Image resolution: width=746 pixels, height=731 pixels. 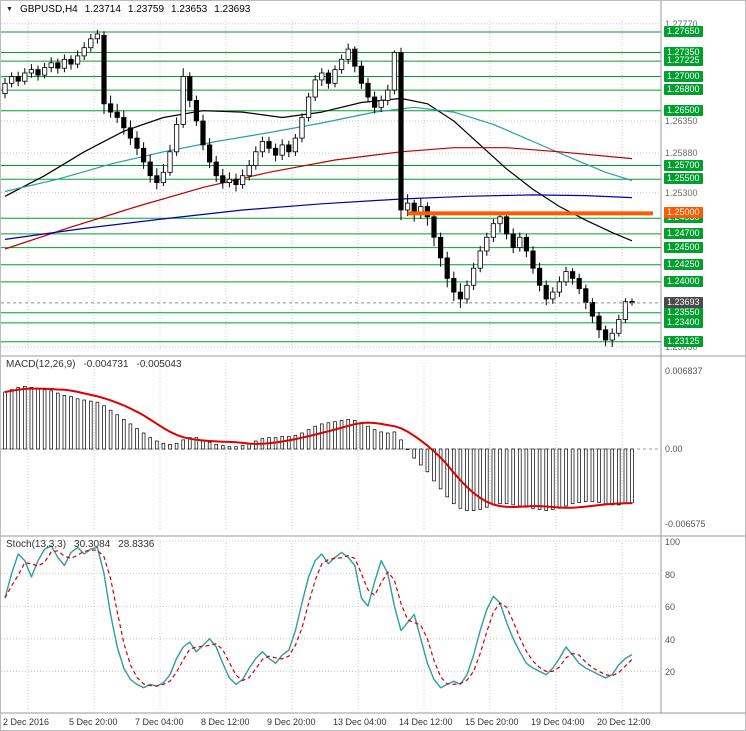 What do you see at coordinates (683, 179) in the screenshot?
I see `price-level-label: 1.25500` at bounding box center [683, 179].